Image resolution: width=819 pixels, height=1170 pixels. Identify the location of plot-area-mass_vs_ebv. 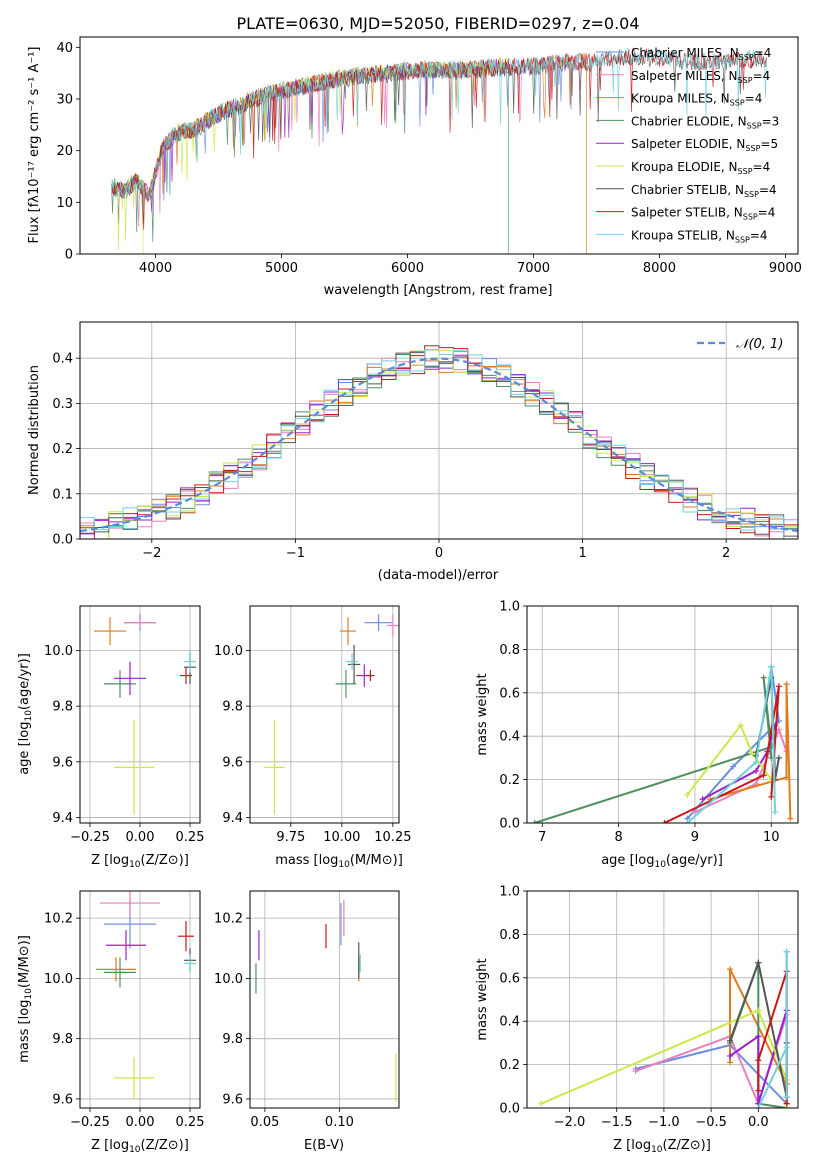
(326, 1001).